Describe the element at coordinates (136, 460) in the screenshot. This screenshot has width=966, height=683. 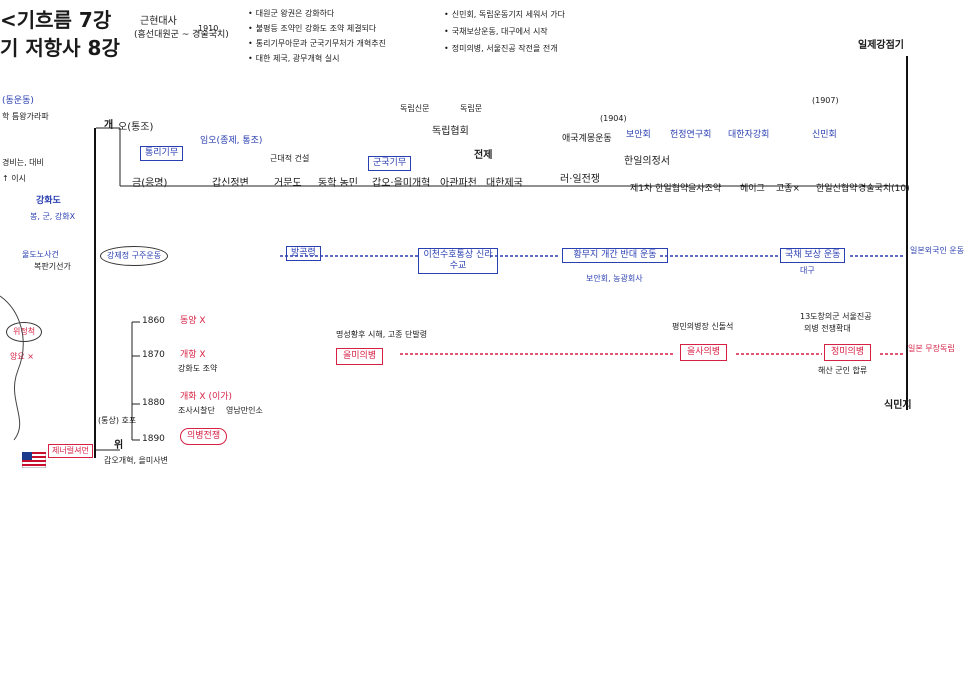
I see `decade-note: 갑오개혁, 을미사변` at that location.